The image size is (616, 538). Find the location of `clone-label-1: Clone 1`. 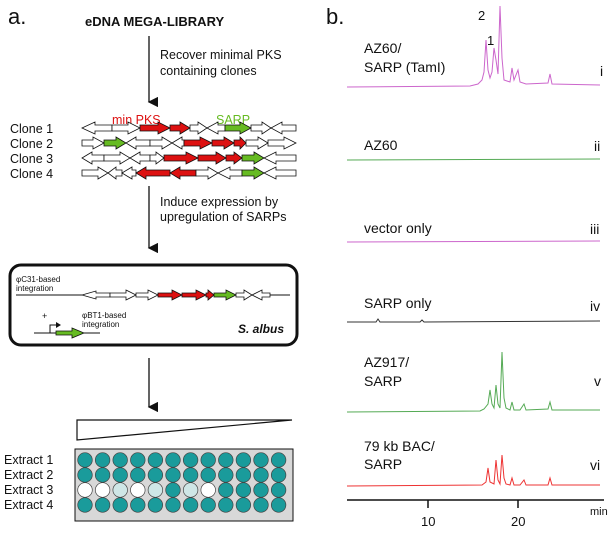

clone-label-1: Clone 1 is located at coordinates (31, 129).